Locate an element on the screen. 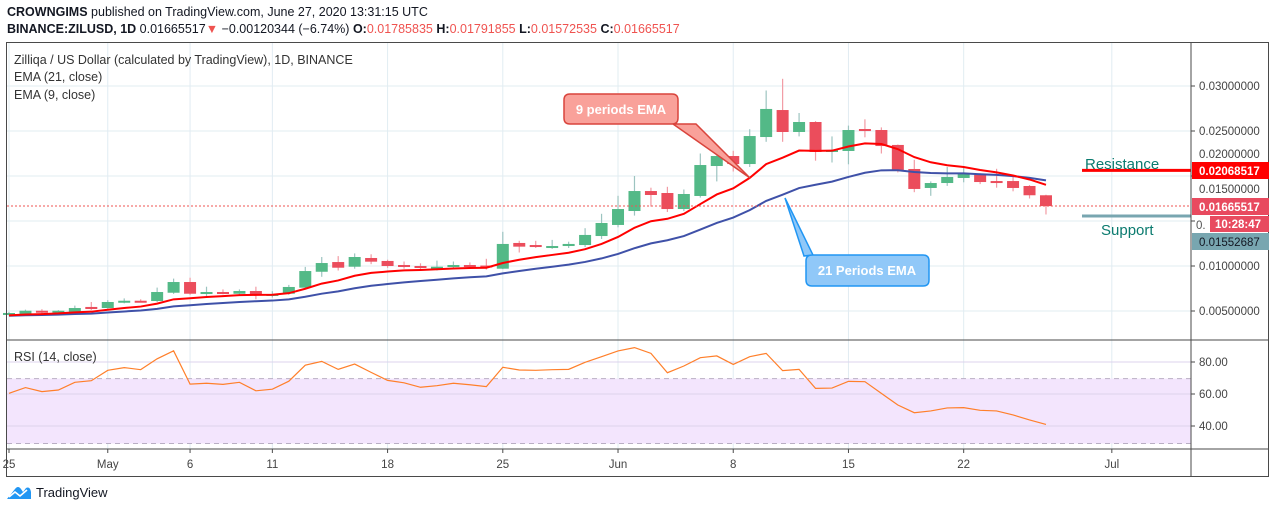 The image size is (1274, 513). rsi-band is located at coordinates (599, 411).